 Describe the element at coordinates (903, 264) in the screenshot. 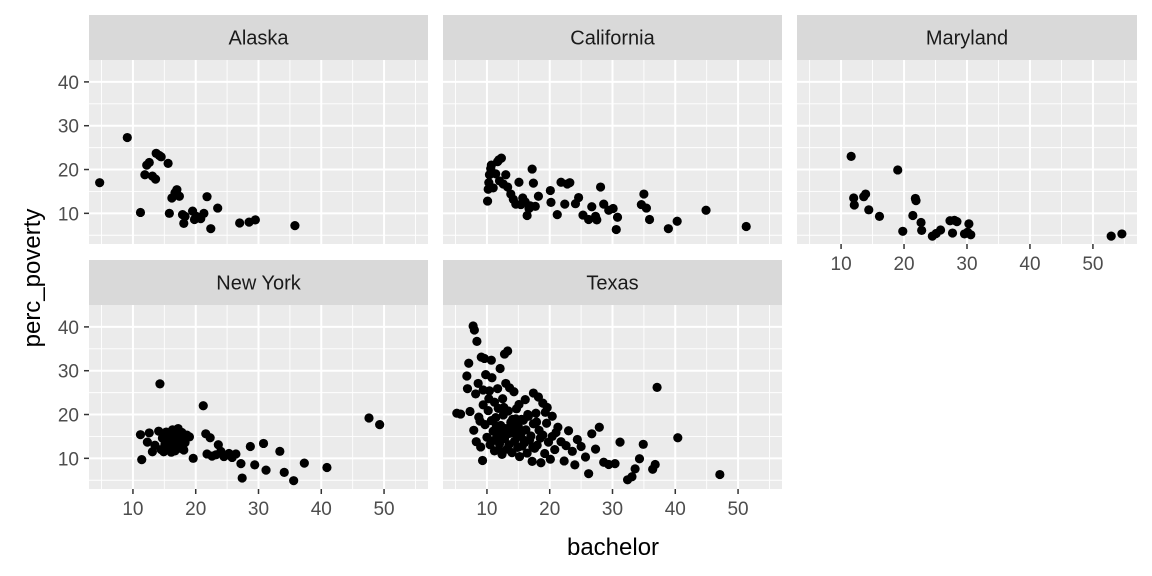

I see `x-tick-label: 20` at that location.